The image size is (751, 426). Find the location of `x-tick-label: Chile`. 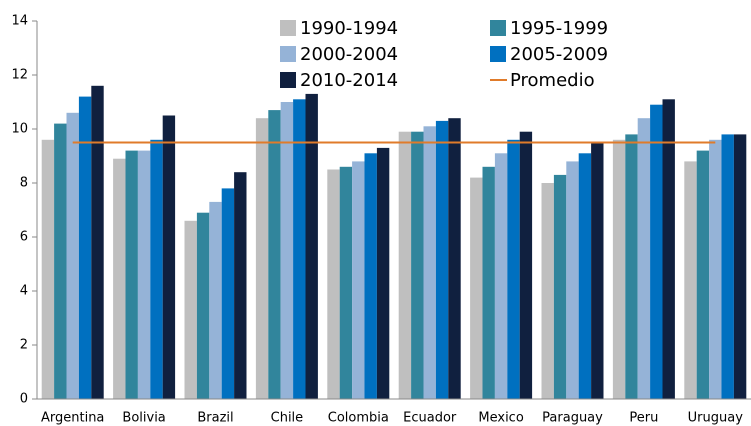

x-tick-label: Chile is located at coordinates (287, 418).